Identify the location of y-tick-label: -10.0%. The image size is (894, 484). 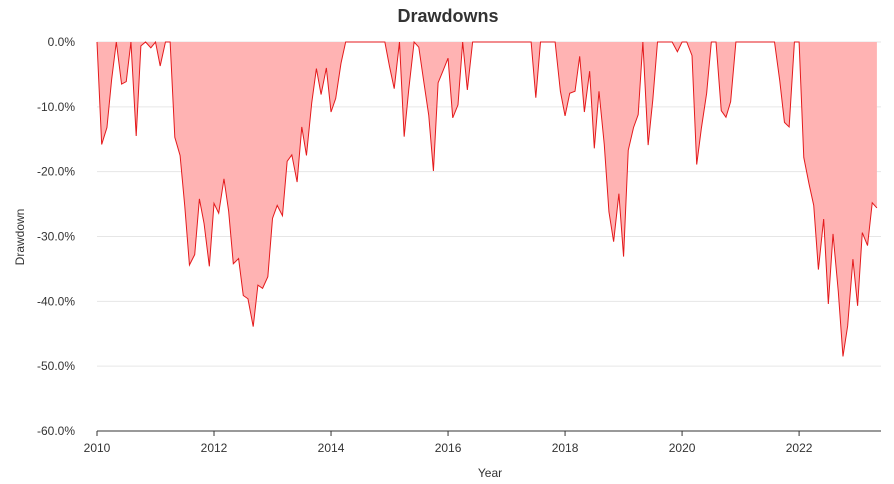
(56, 107).